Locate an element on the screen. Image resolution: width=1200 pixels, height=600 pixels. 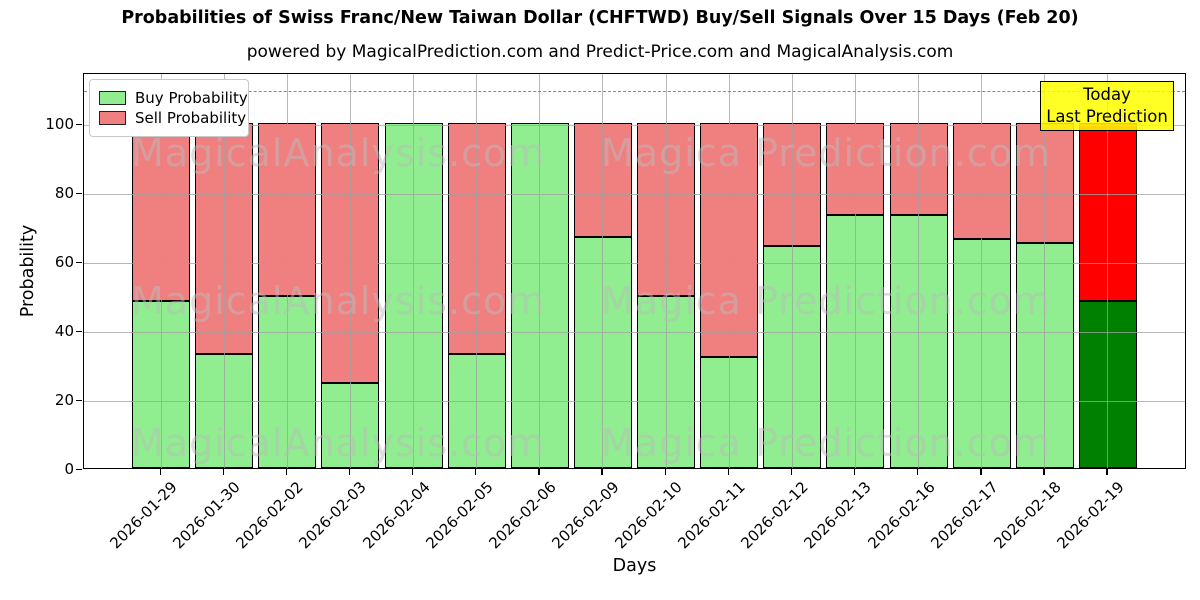
today-annotation: Today Last Prediction is located at coordinates (1107, 106).